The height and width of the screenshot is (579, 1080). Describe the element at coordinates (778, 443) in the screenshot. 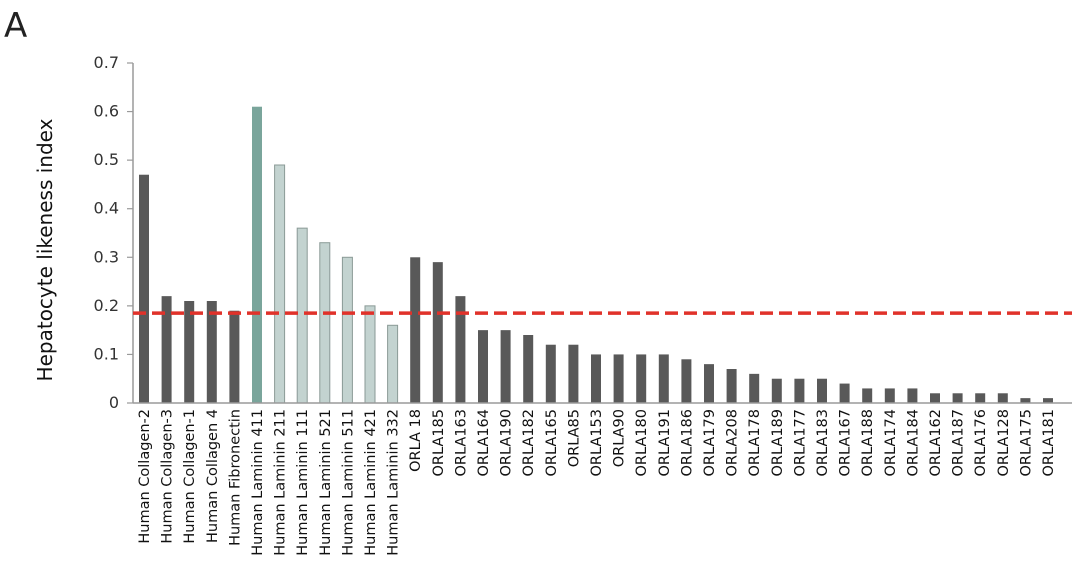

I see `x-tick-label: ORLA189` at that location.